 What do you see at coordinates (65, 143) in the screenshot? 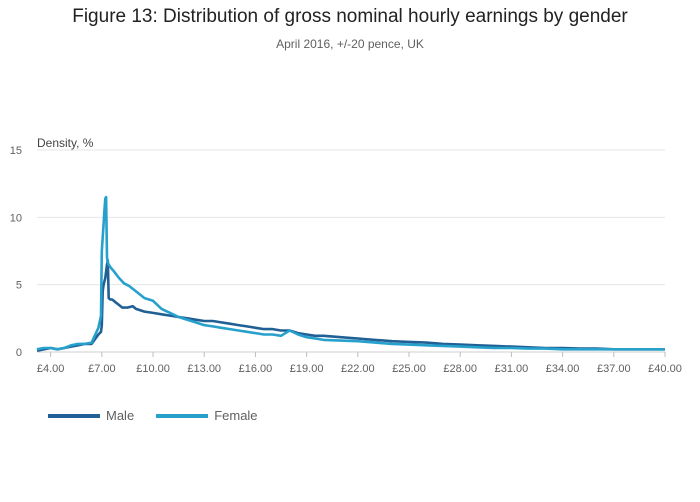
I see `y-axis-label: Density, %` at bounding box center [65, 143].